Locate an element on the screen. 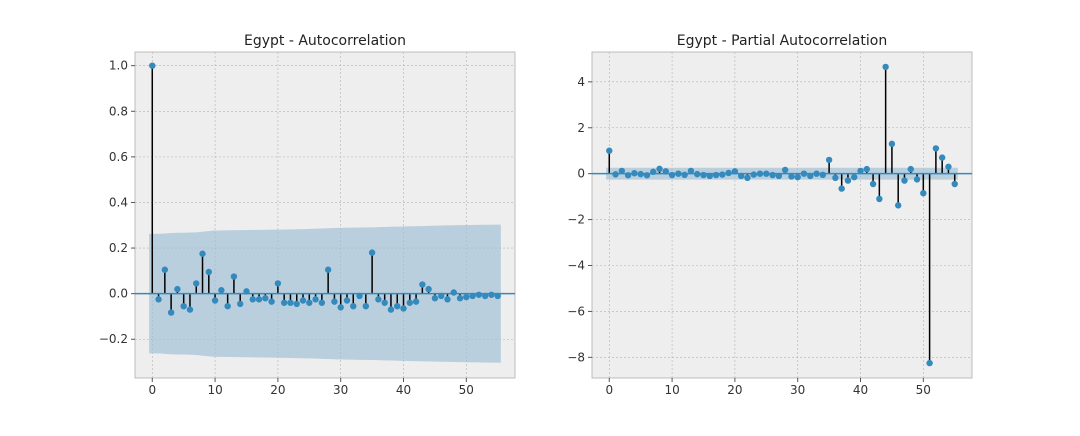  chart-title: Egypt - Partial Autocorrelation is located at coordinates (782, 41).